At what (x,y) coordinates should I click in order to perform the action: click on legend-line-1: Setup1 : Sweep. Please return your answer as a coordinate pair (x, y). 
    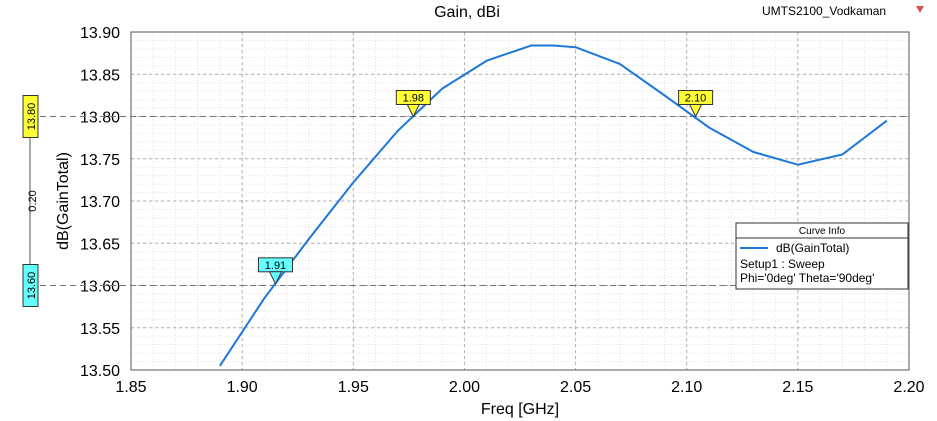
    Looking at the image, I should click on (782, 264).